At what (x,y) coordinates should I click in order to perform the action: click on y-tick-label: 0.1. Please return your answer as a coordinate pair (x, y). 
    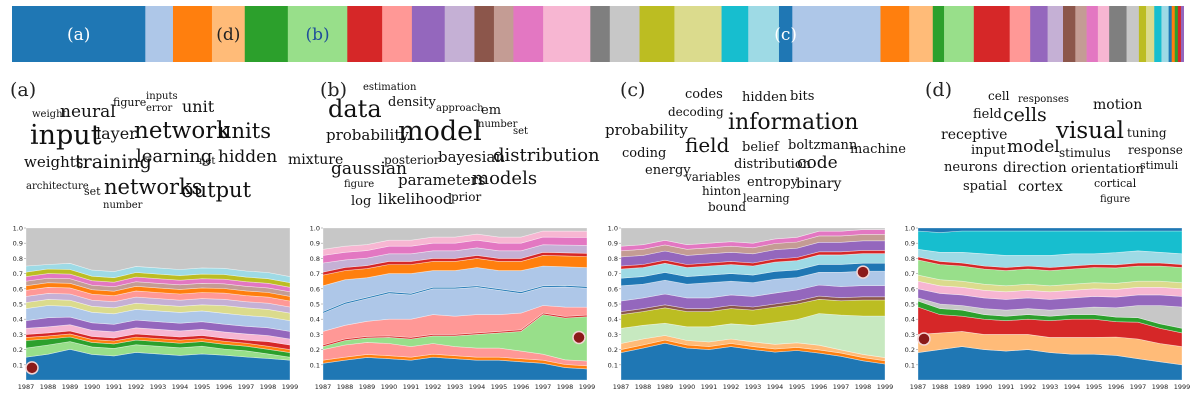
    Looking at the image, I should click on (18, 365).